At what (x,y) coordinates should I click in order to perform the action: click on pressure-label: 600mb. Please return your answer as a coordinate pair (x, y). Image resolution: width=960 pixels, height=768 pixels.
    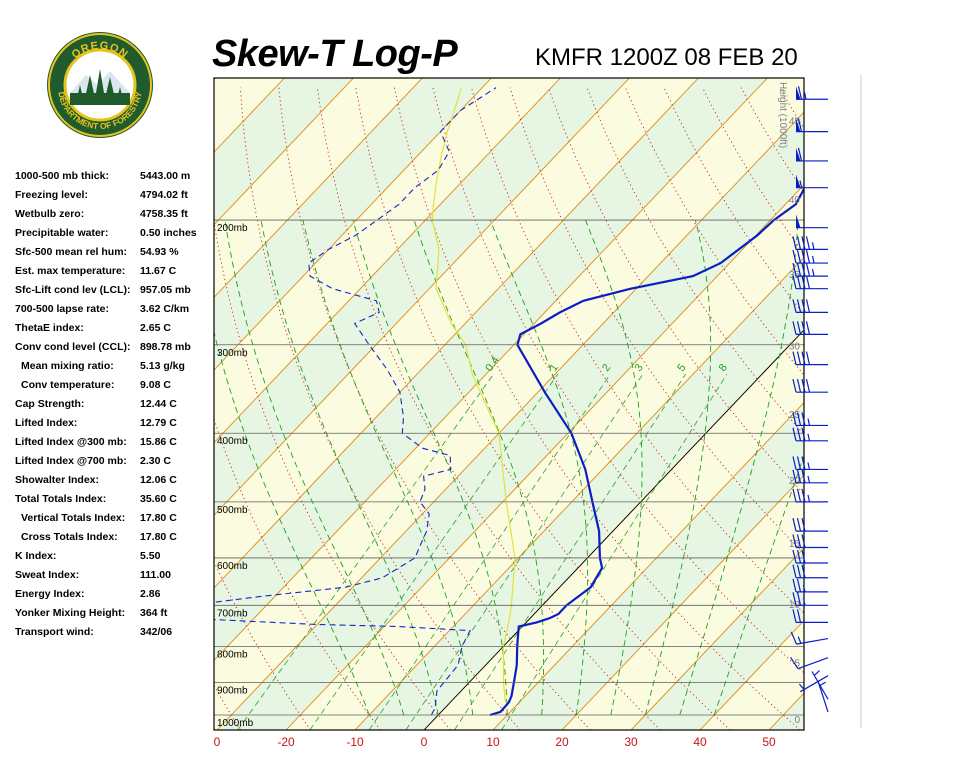
    Looking at the image, I should click on (232, 566).